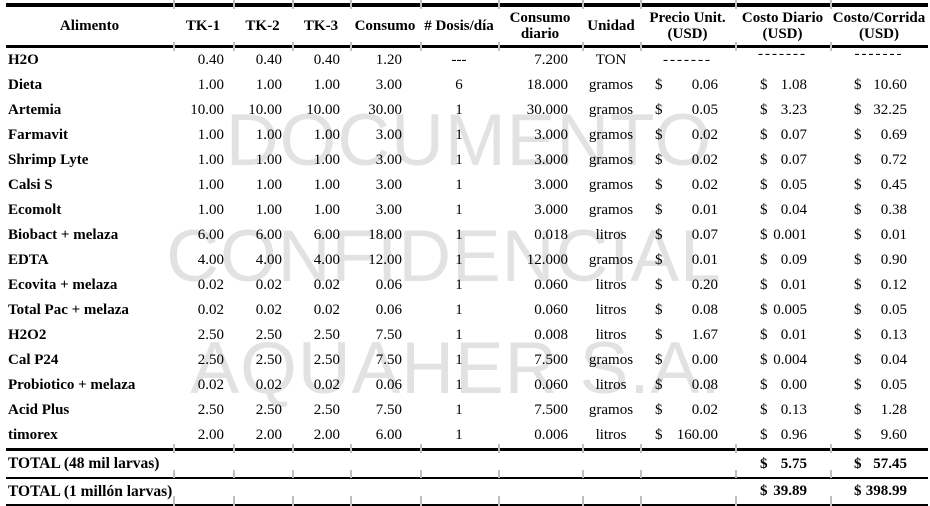 The width and height of the screenshot is (930, 506). Describe the element at coordinates (611, 60) in the screenshot. I see `cell-unidad: TON` at that location.